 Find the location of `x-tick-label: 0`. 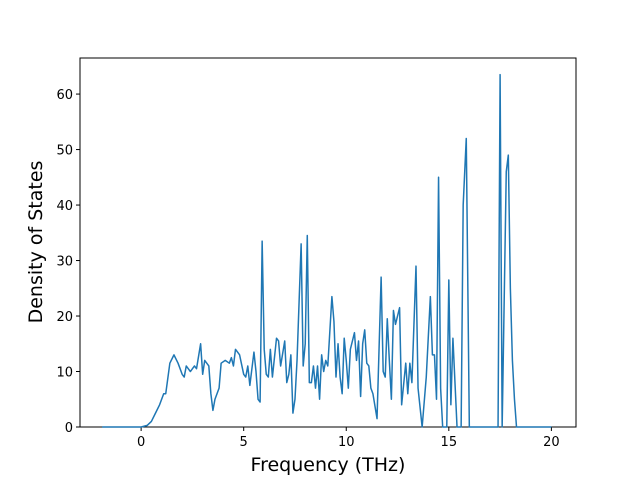

x-tick-label: 0 is located at coordinates (141, 442).